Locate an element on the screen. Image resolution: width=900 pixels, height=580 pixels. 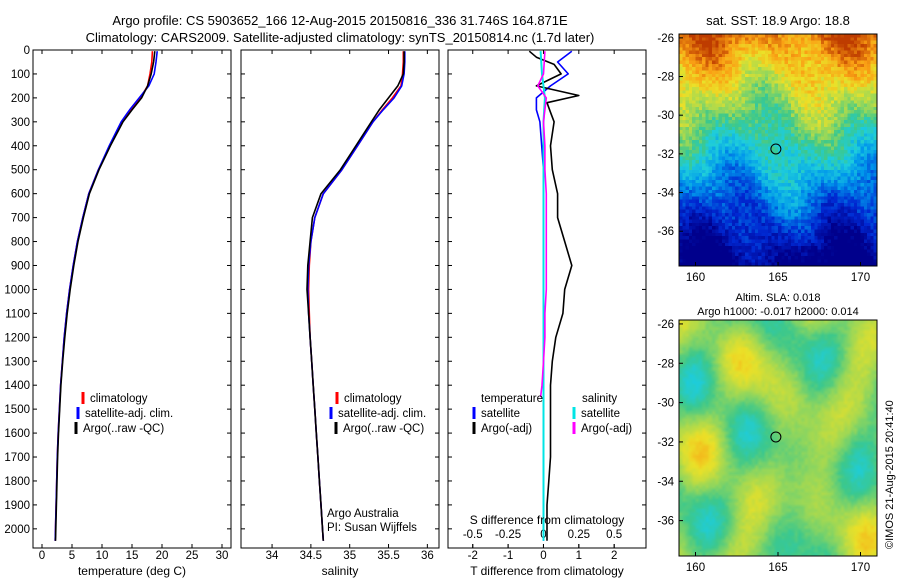
legend-title-temperature: temperature is located at coordinates (512, 399).